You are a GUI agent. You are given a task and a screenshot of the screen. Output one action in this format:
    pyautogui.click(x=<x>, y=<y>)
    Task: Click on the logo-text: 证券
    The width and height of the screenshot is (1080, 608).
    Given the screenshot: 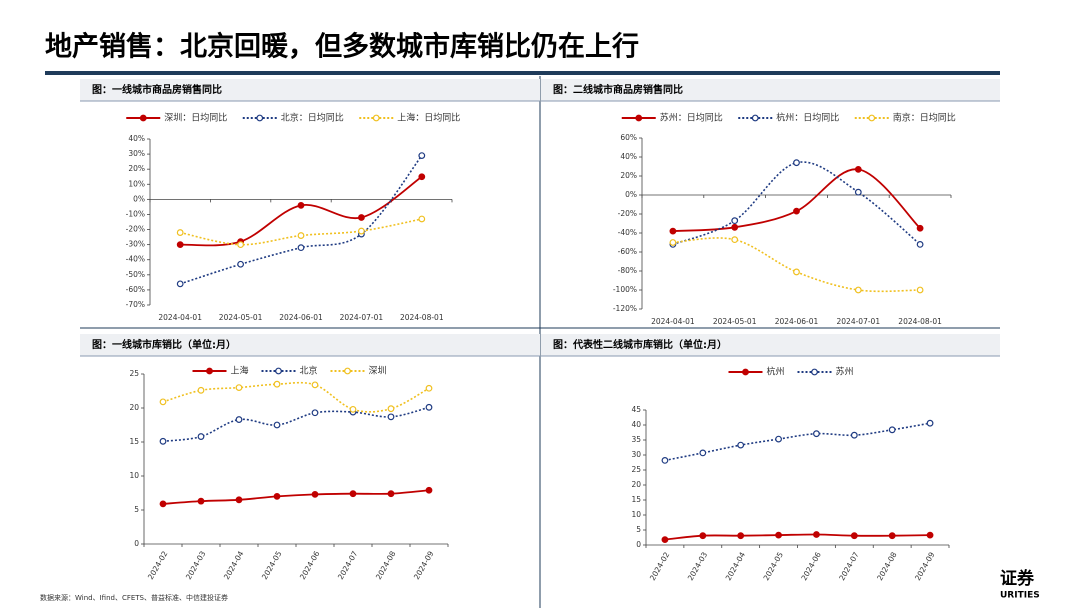 What is the action you would take?
    pyautogui.click(x=1017, y=578)
    